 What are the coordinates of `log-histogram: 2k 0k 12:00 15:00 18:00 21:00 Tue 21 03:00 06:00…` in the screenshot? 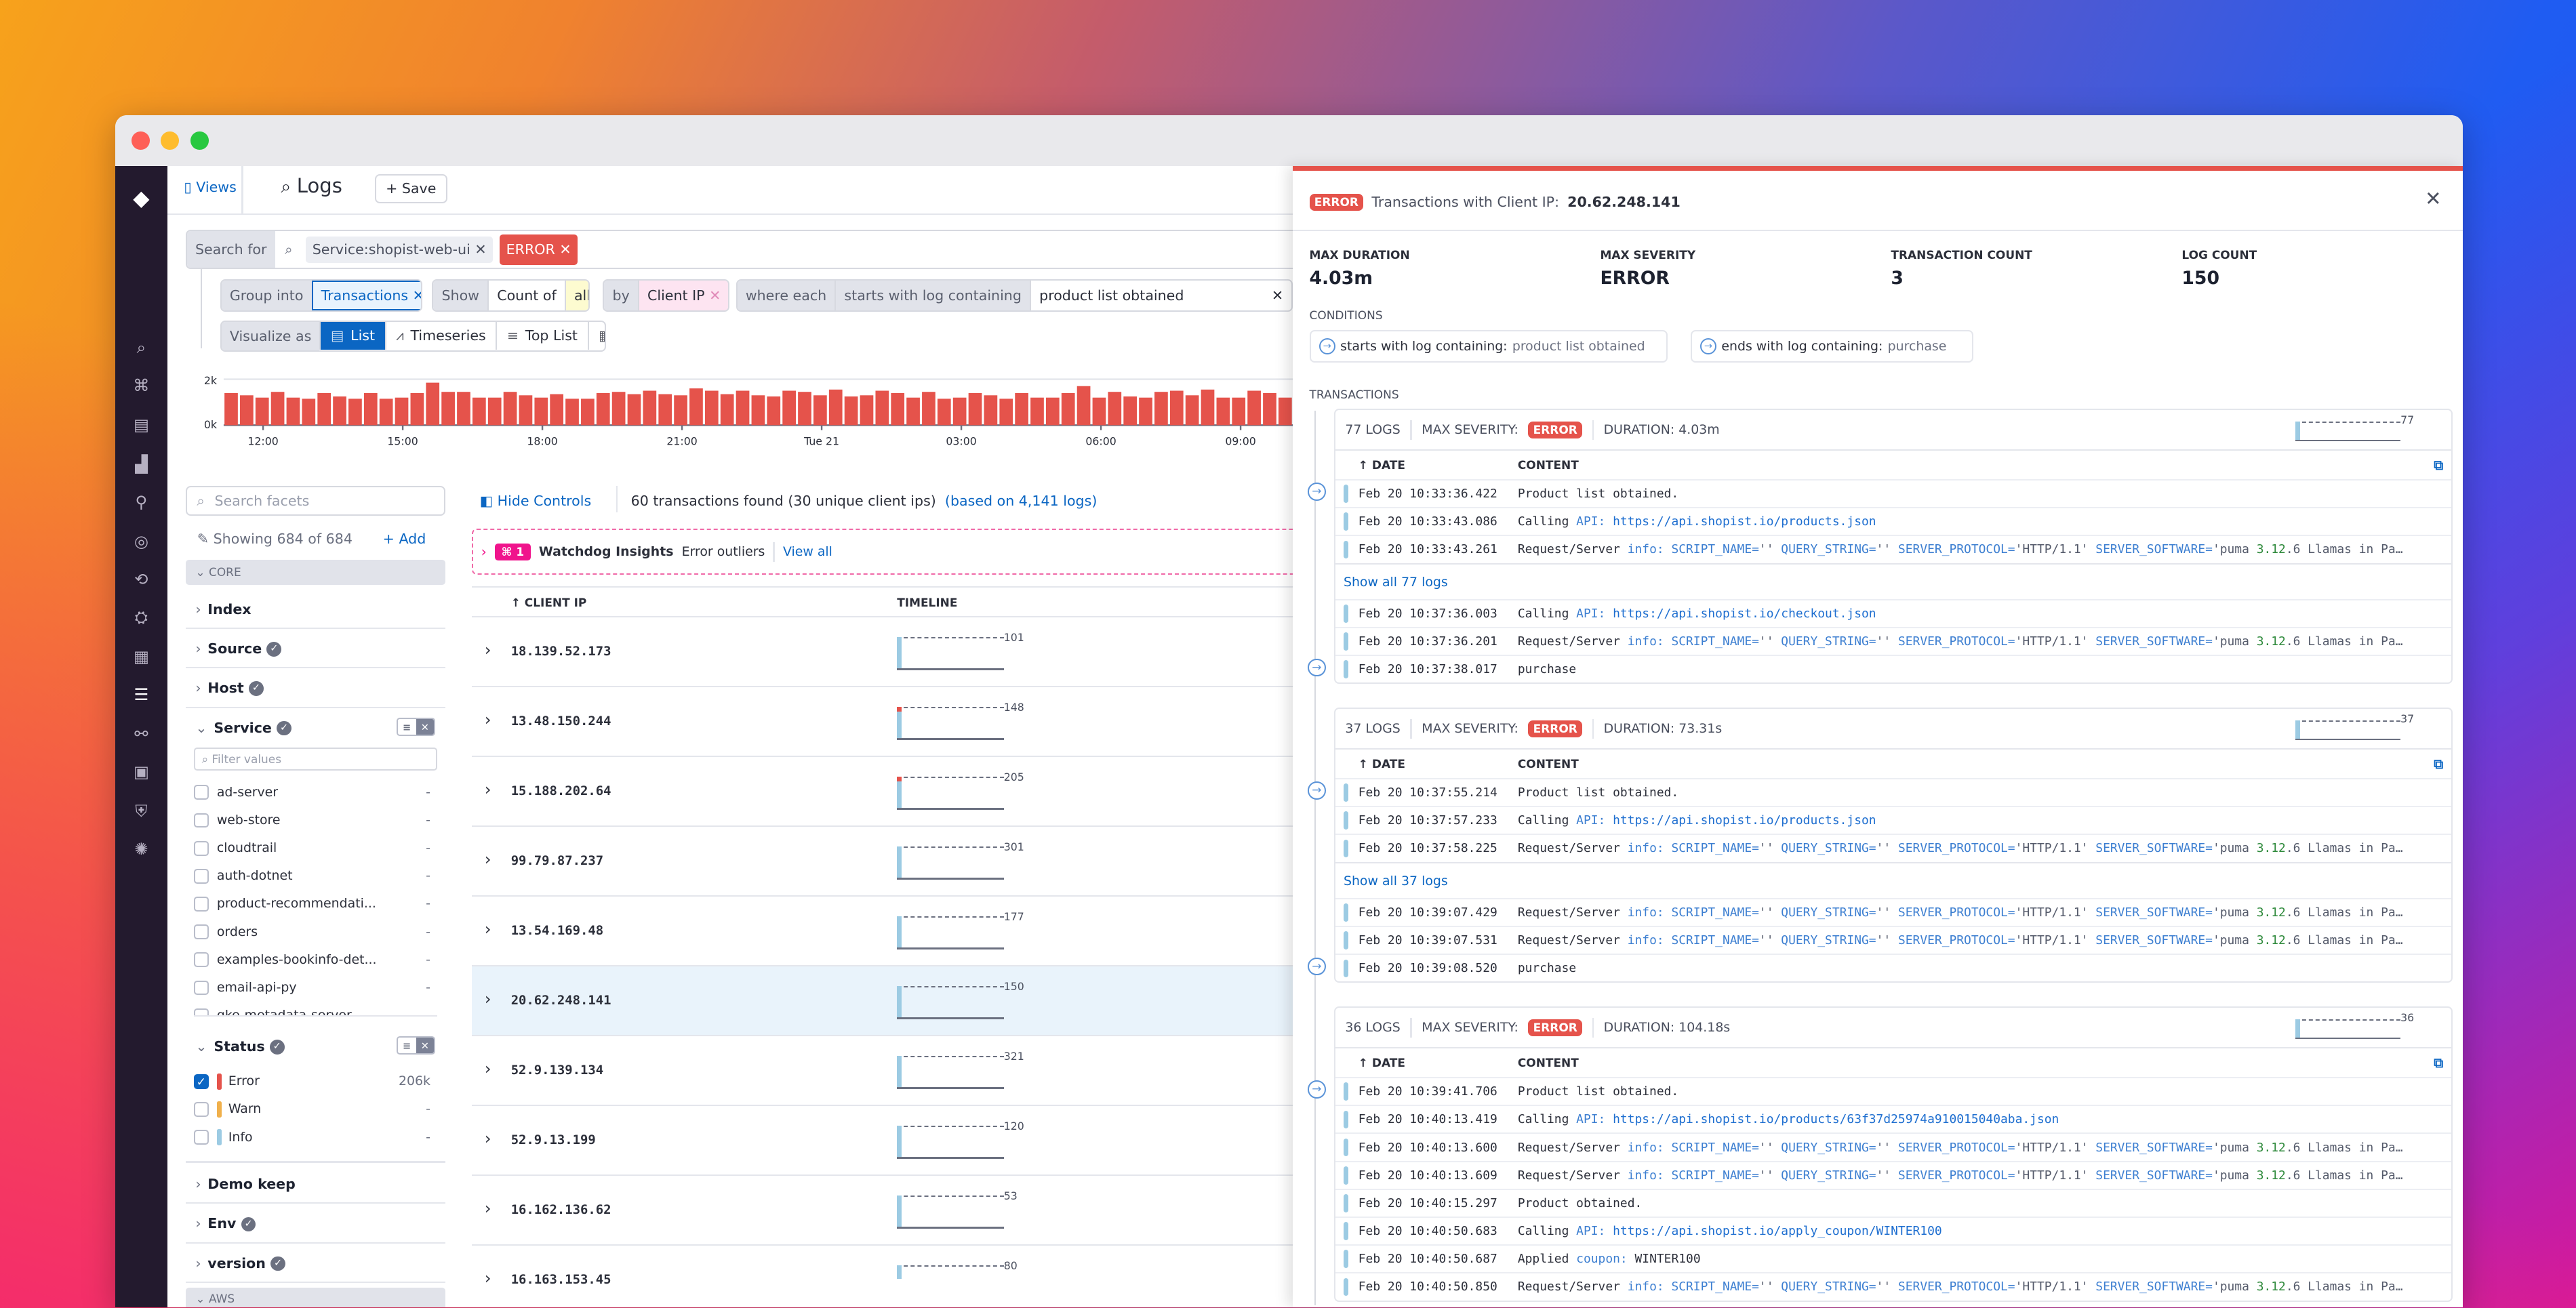 It's located at (747, 410).